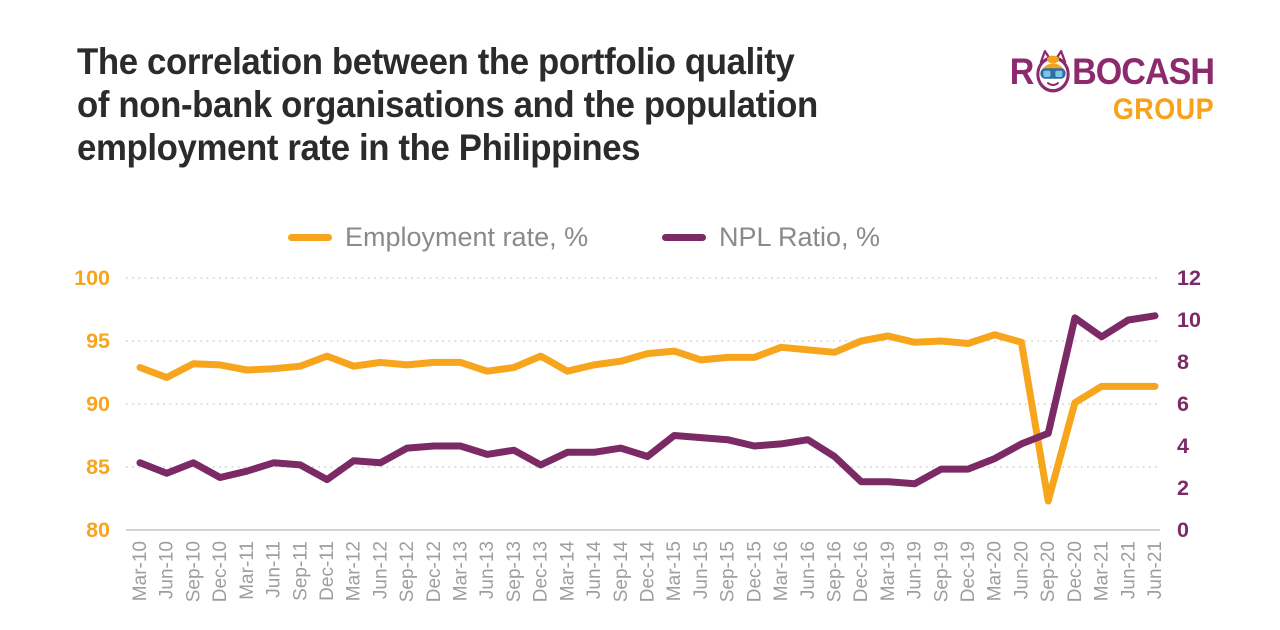  I want to click on robocash-logo: R BOCASH GROUP, so click(1103, 87).